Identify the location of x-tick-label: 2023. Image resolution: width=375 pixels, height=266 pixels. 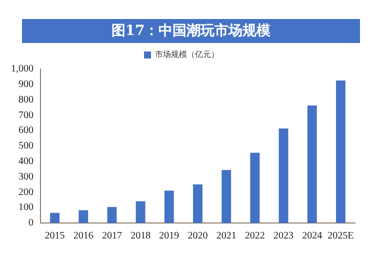
(284, 236).